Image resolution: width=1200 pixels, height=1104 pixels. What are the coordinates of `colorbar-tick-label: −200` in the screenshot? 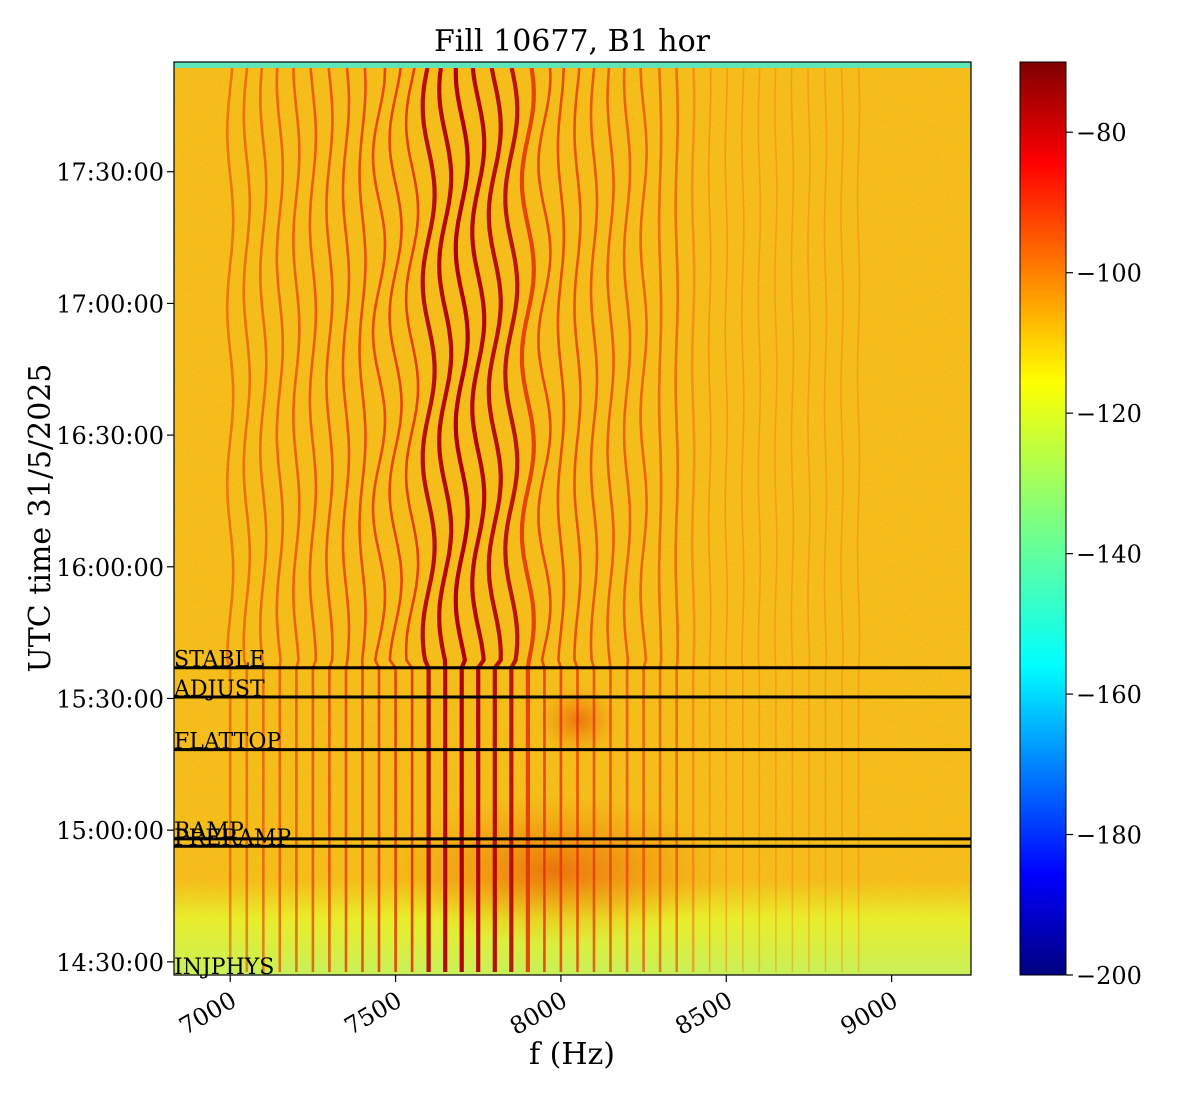 It's located at (1109, 976).